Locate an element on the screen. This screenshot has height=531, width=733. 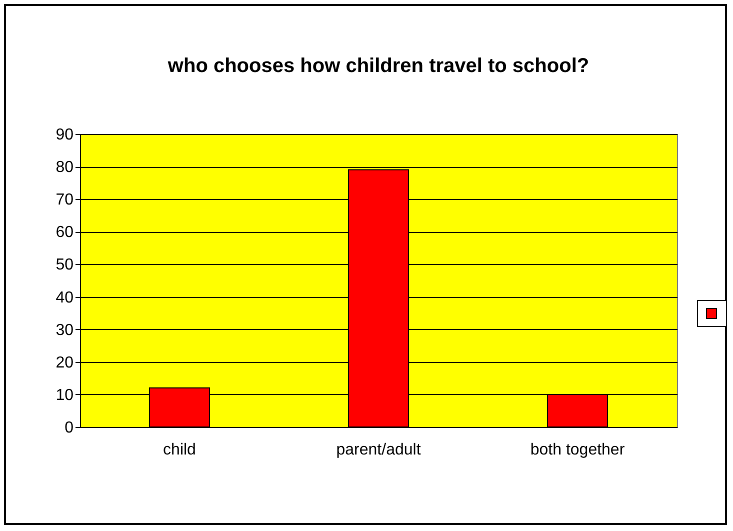
y-tick-label: 90 is located at coordinates (65, 135).